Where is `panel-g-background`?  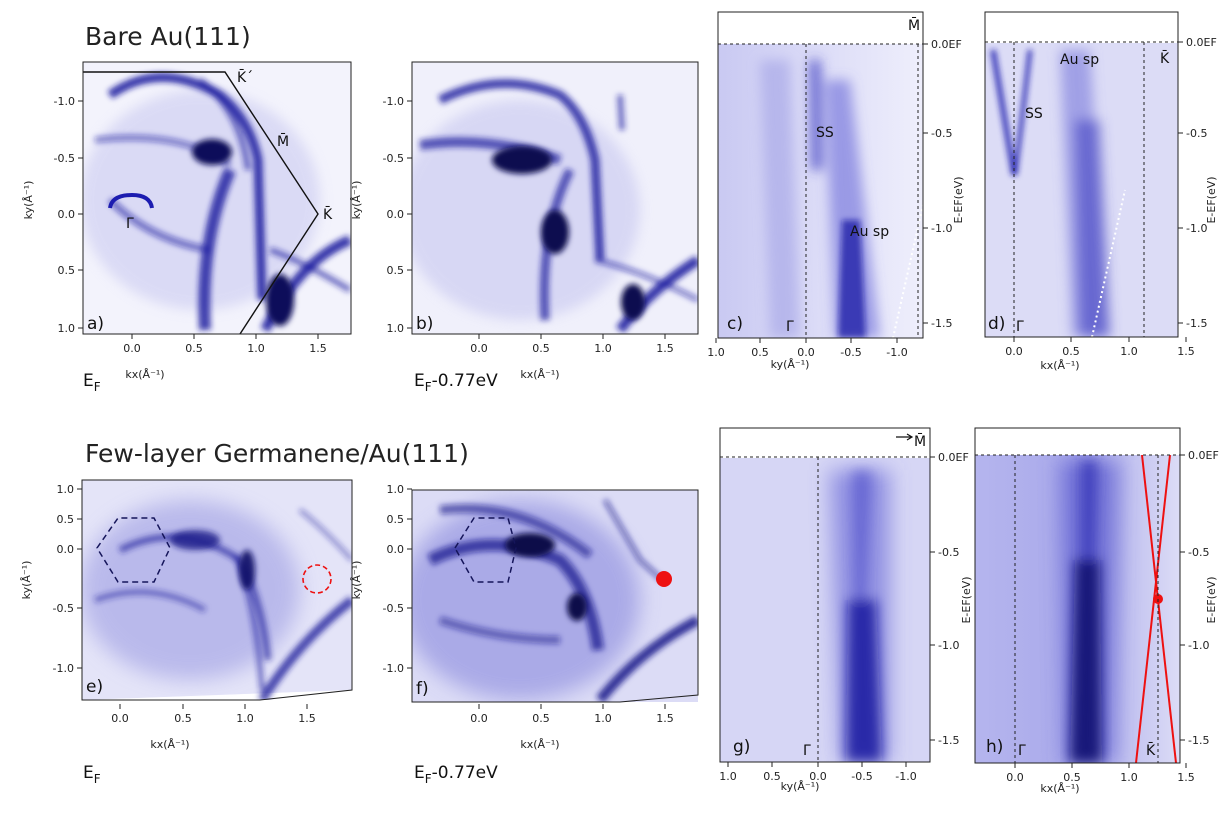
panel-g-background is located at coordinates (825, 610).